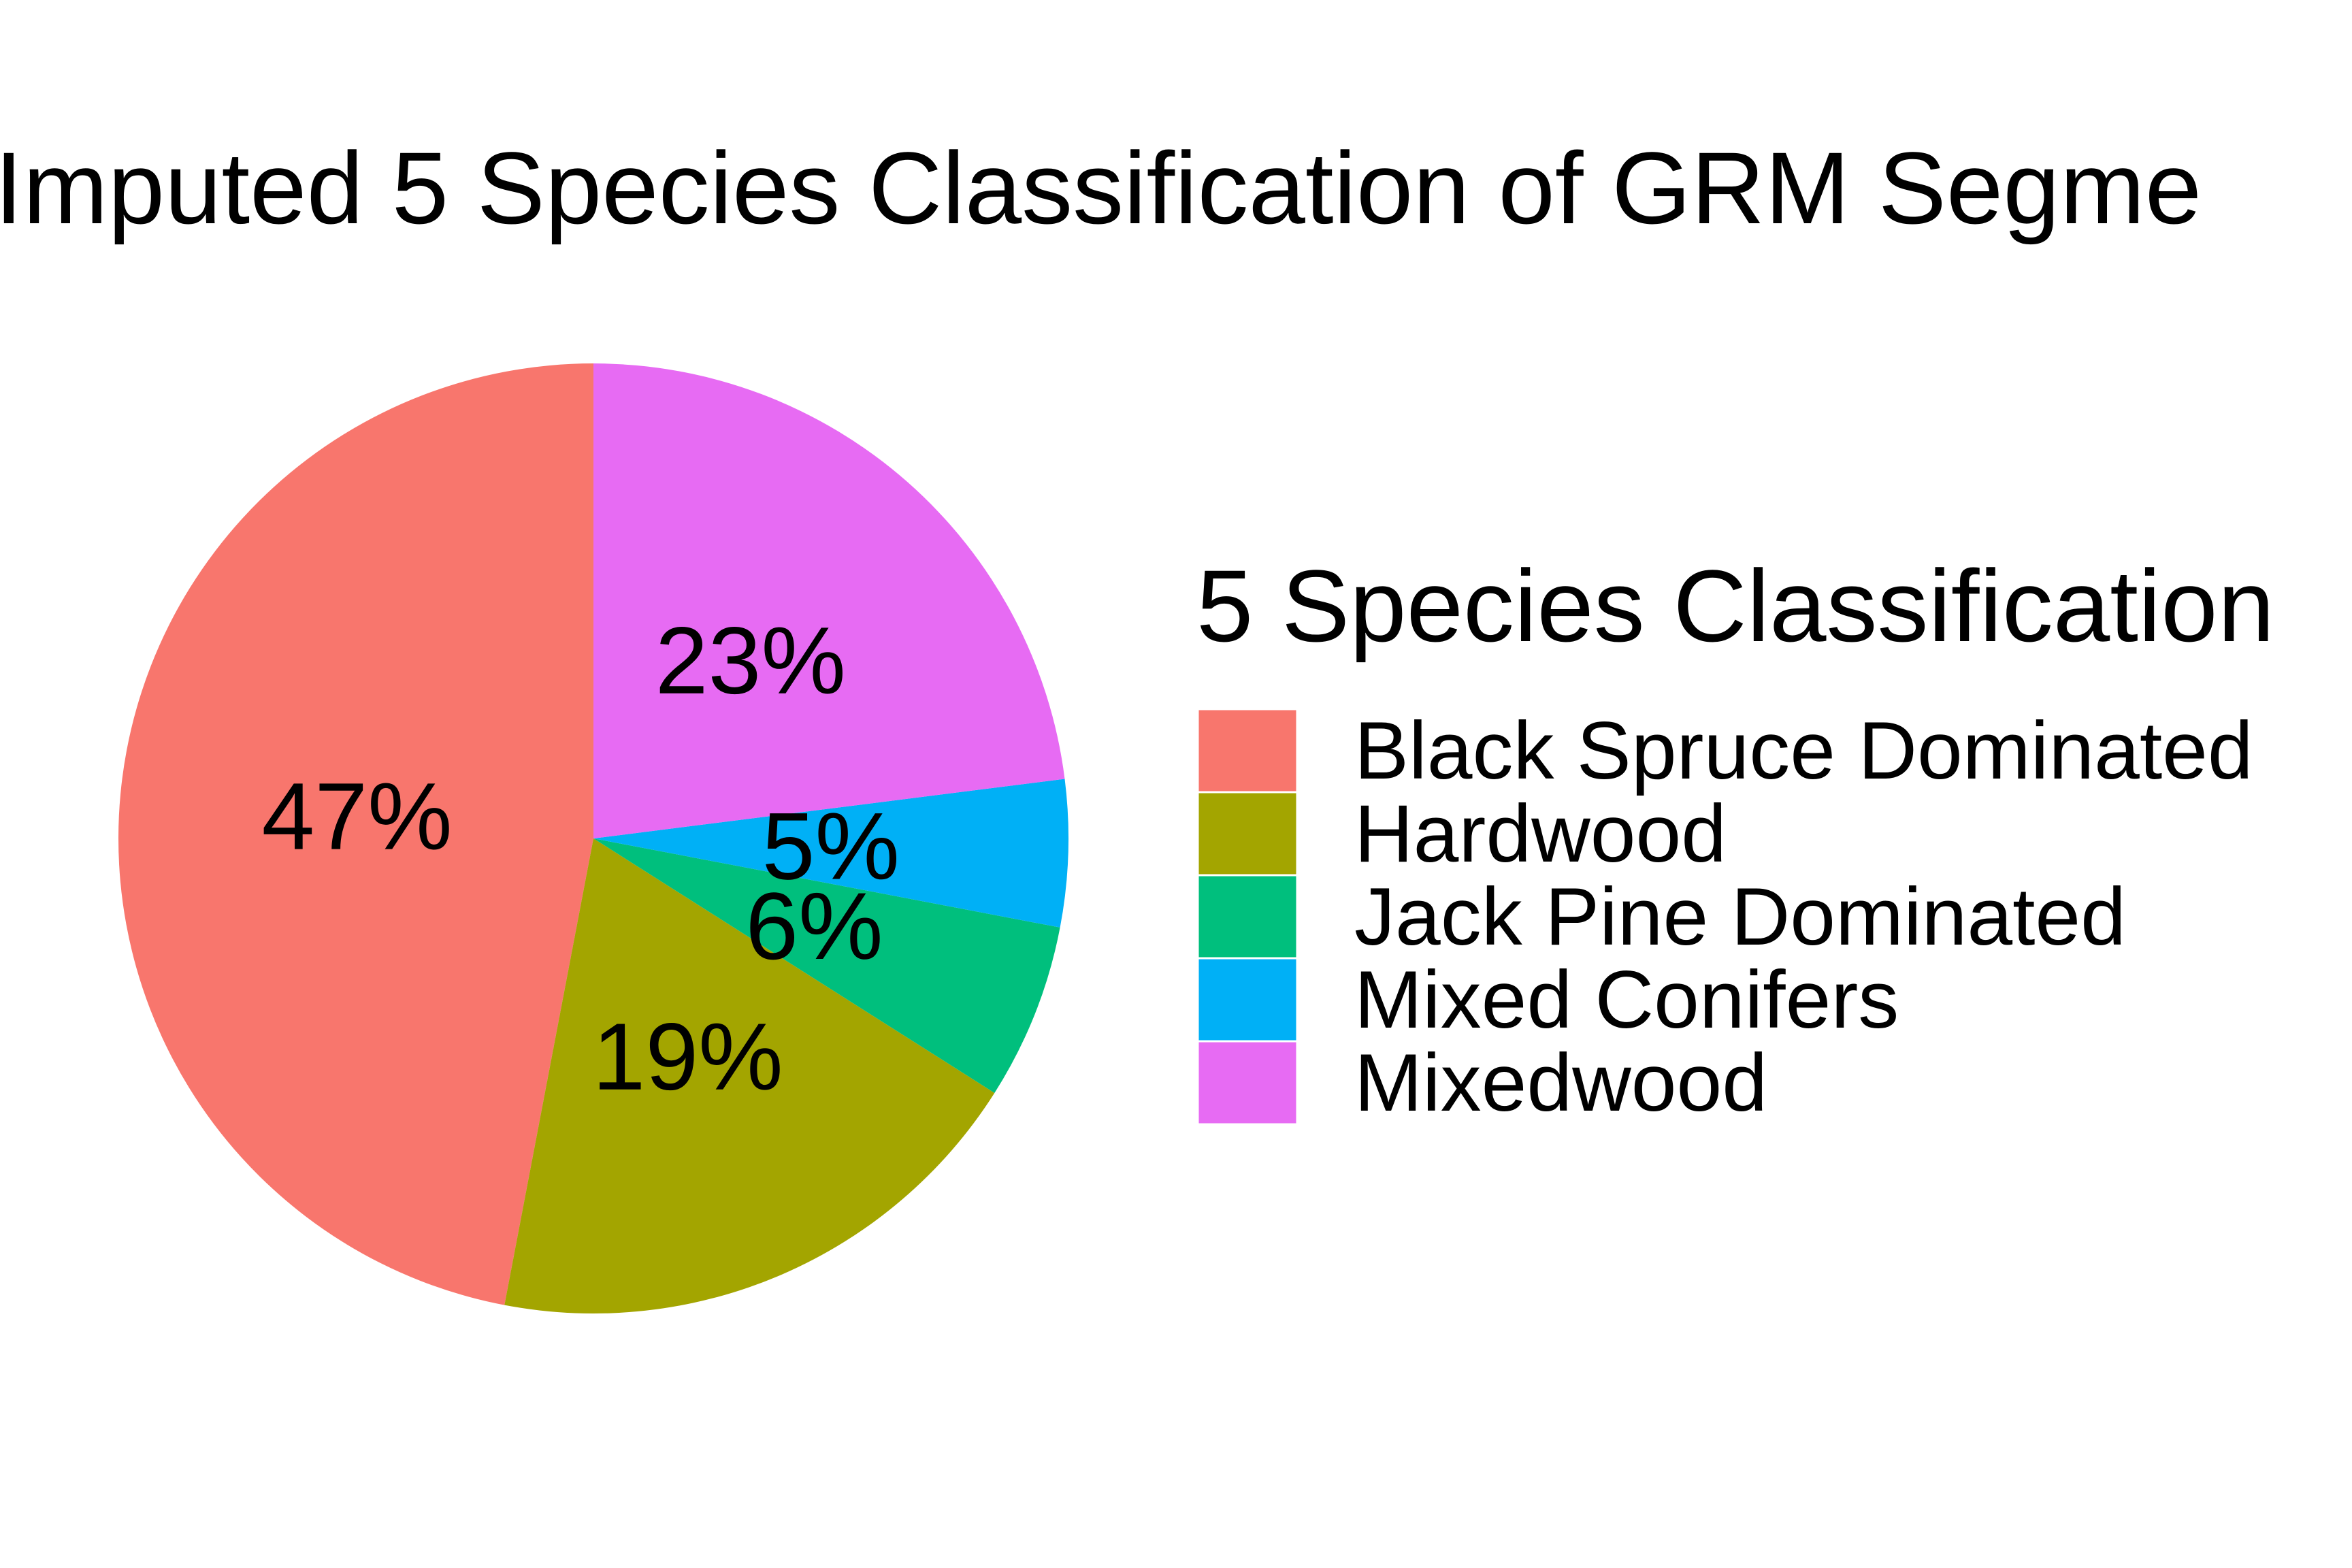  Describe the element at coordinates (357, 817) in the screenshot. I see `slice-label: 47%` at that location.